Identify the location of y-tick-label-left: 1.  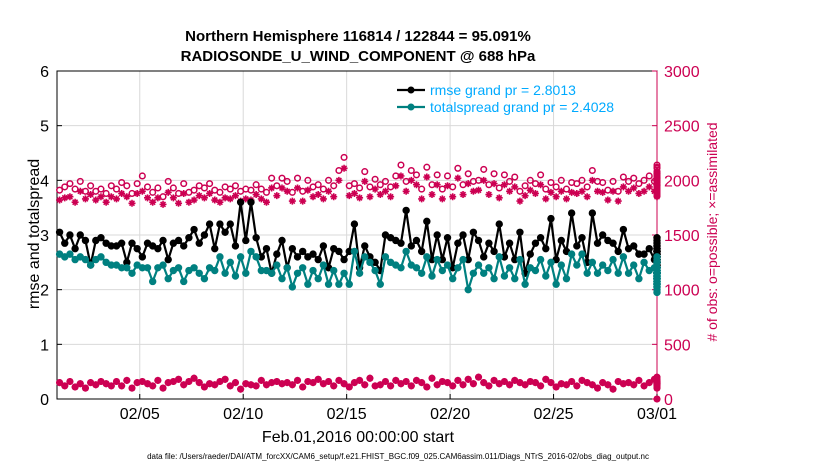
(44, 345).